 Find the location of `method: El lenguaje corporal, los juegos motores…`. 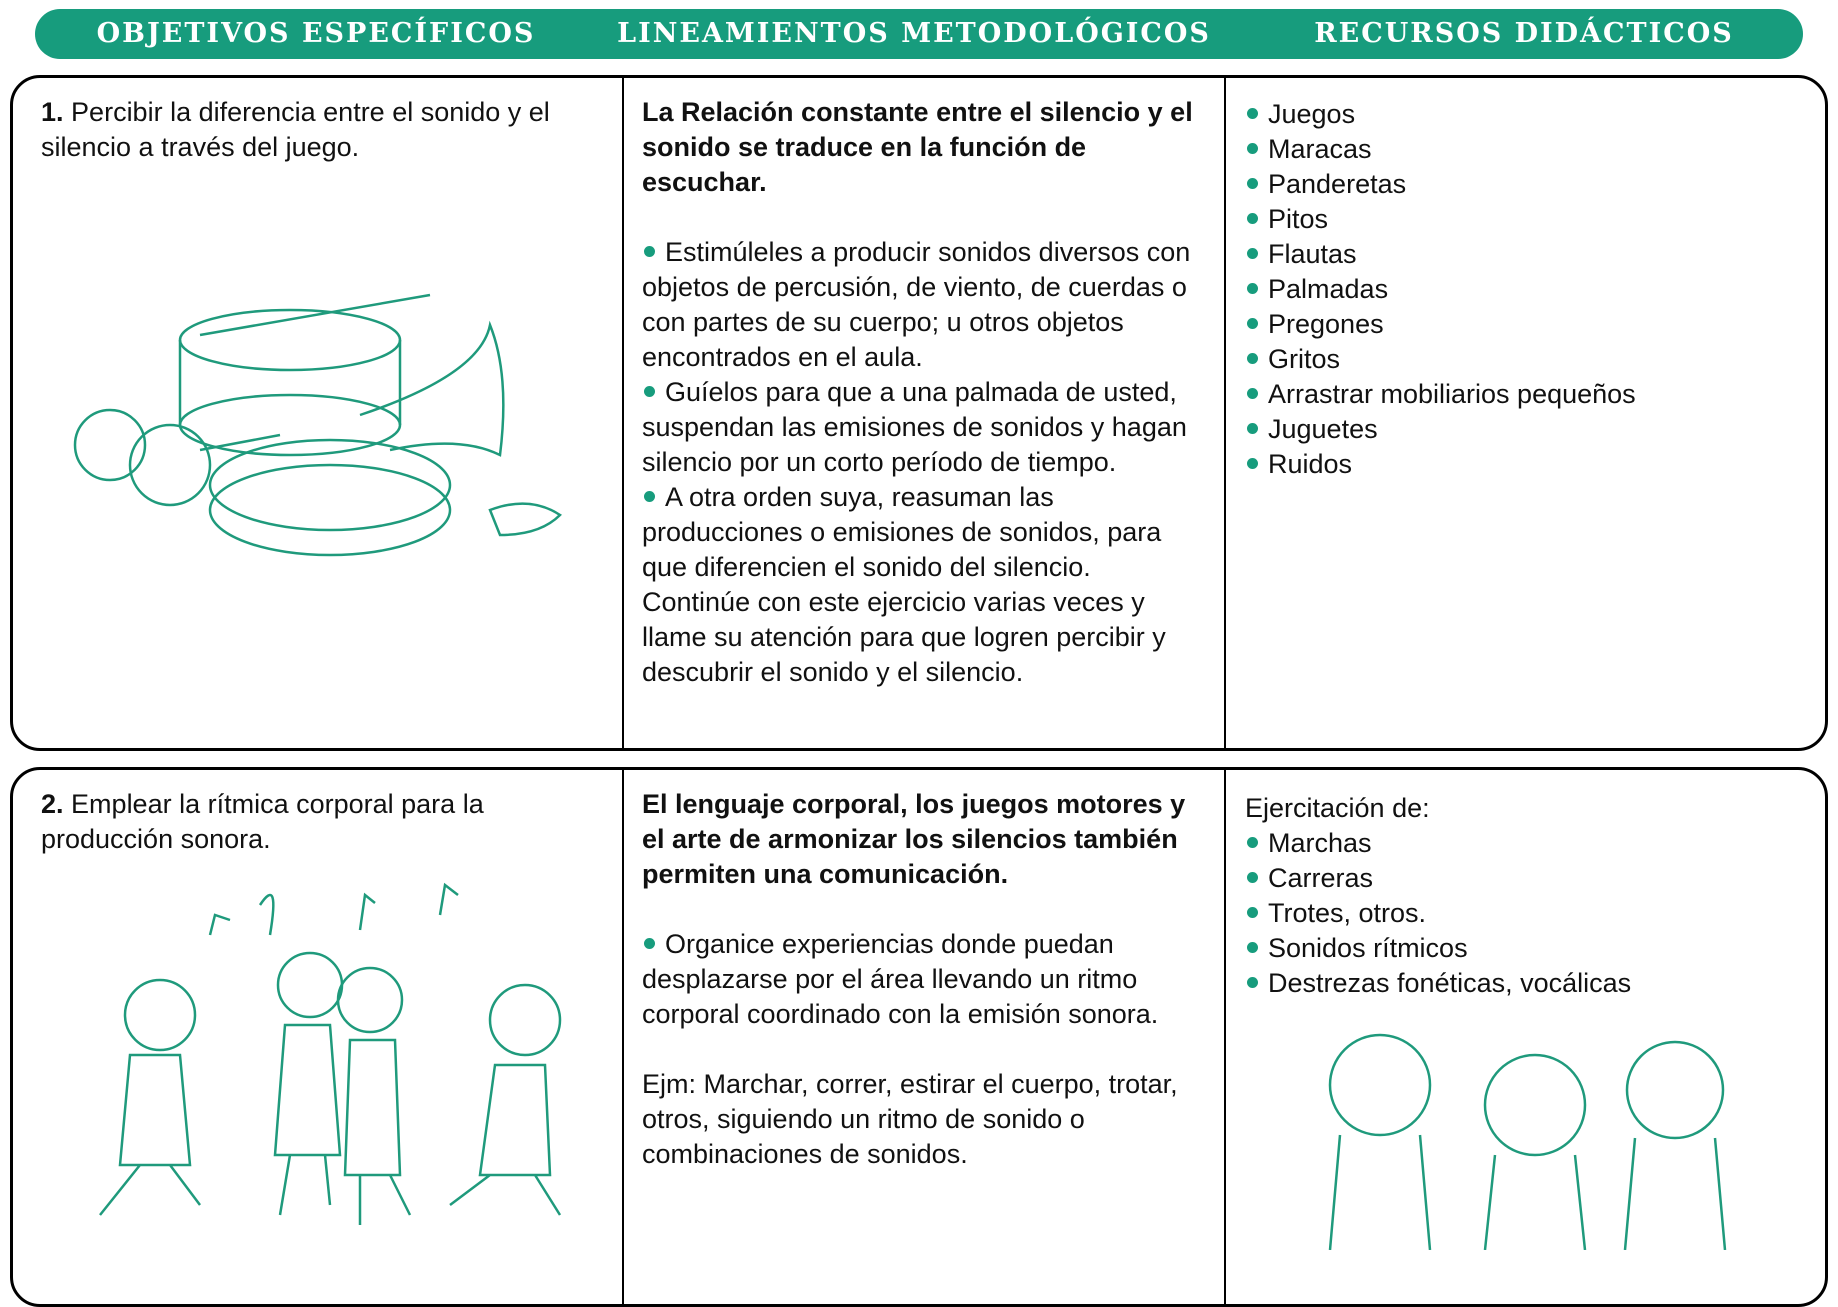

method: El lenguaje corporal, los juegos motores… is located at coordinates (922, 979).